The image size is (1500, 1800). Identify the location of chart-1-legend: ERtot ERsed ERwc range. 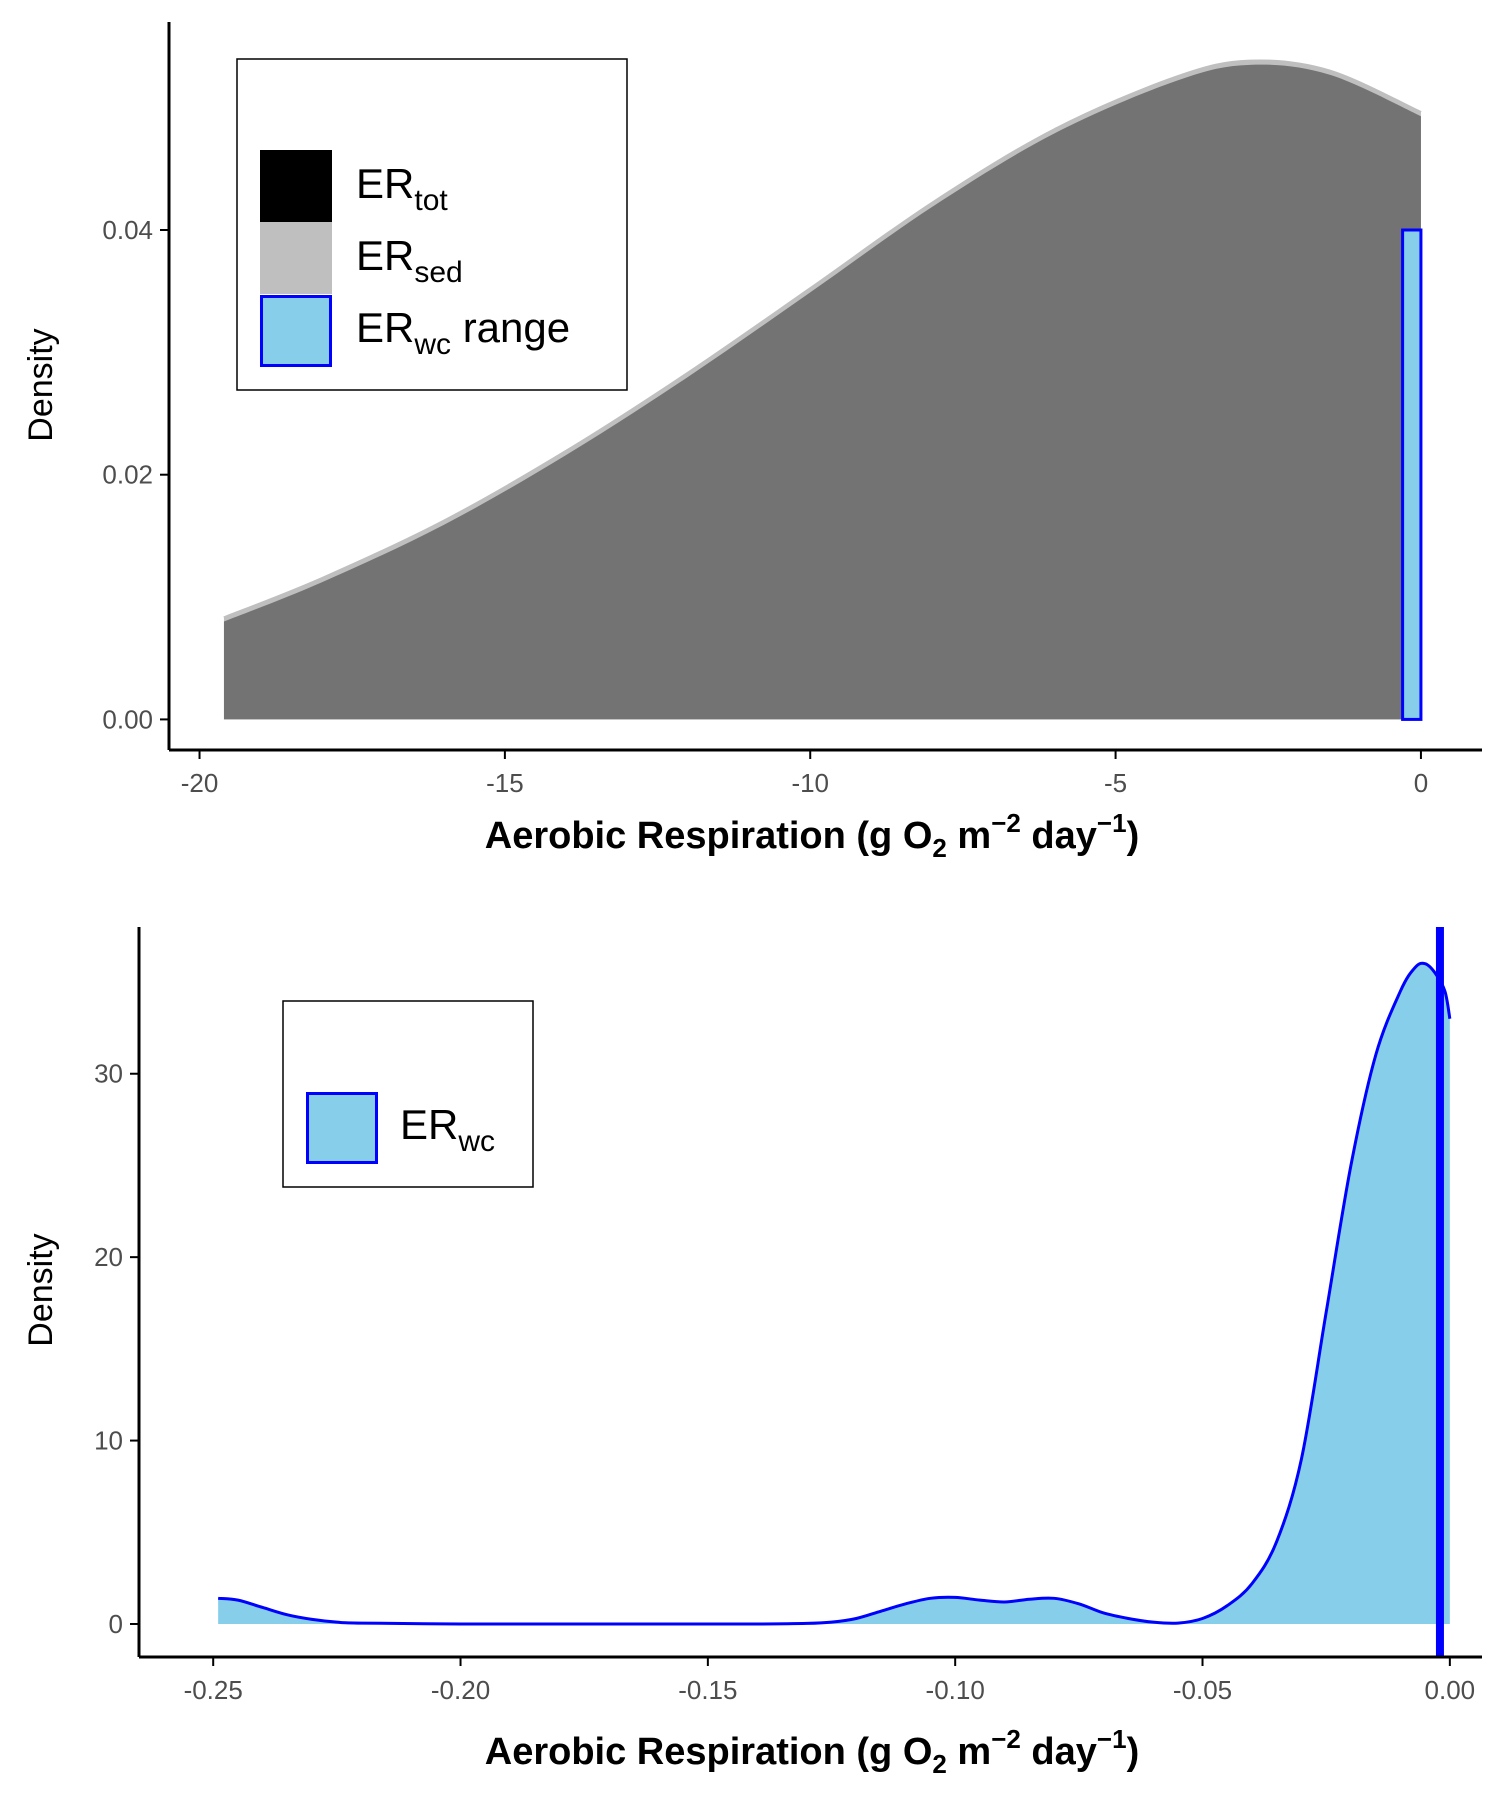
(432, 224).